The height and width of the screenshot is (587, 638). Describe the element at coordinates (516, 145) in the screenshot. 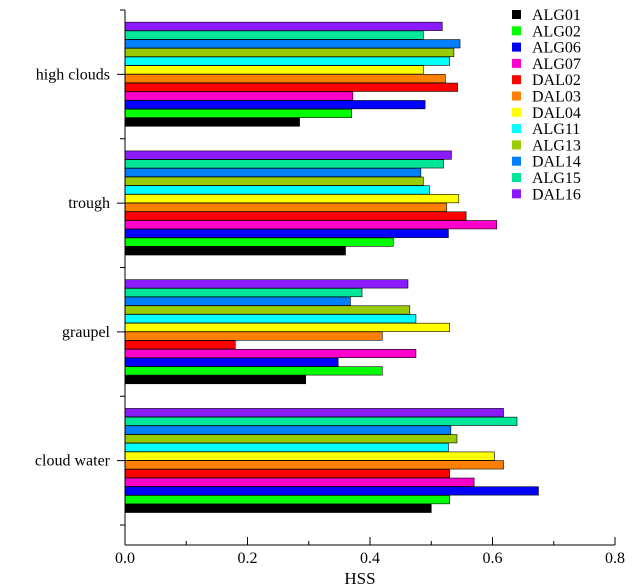

I see `legend-swatch-alg13` at that location.